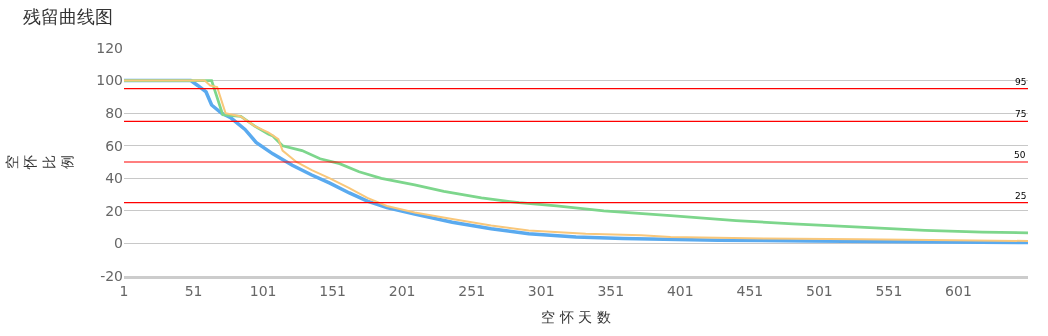  What do you see at coordinates (819, 290) in the screenshot?
I see `x-tick-label: 501` at bounding box center [819, 290].